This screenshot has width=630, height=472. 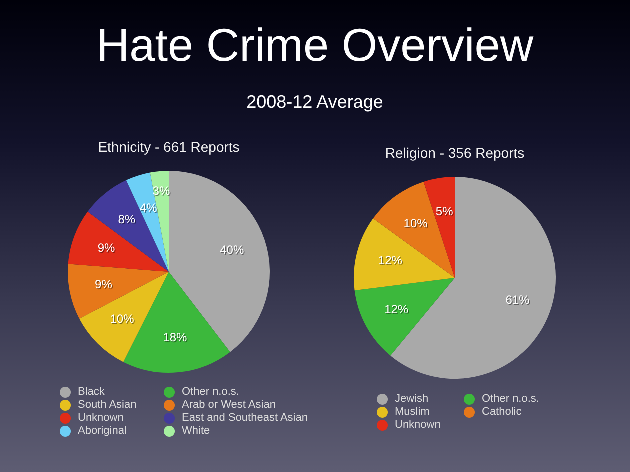 I want to click on legend-label: Black, so click(x=91, y=392).